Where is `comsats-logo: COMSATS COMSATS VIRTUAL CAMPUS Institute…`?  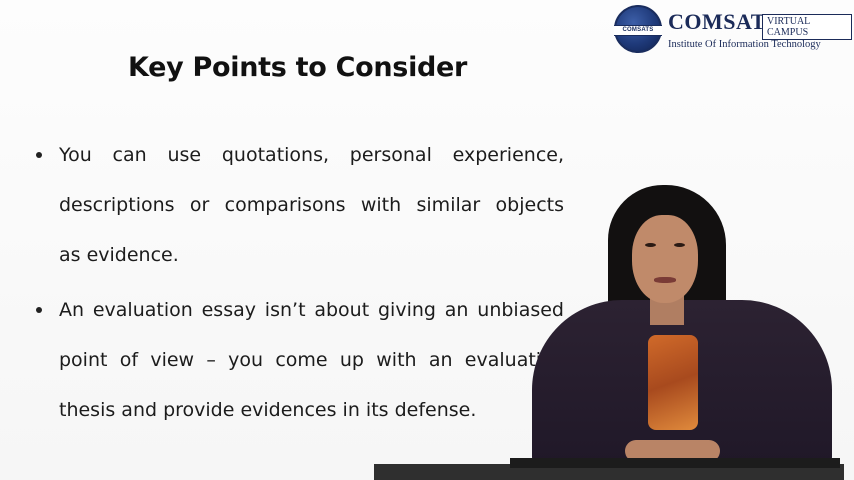 comsats-logo: COMSATS COMSATS VIRTUAL CAMPUS Institute… is located at coordinates (732, 29).